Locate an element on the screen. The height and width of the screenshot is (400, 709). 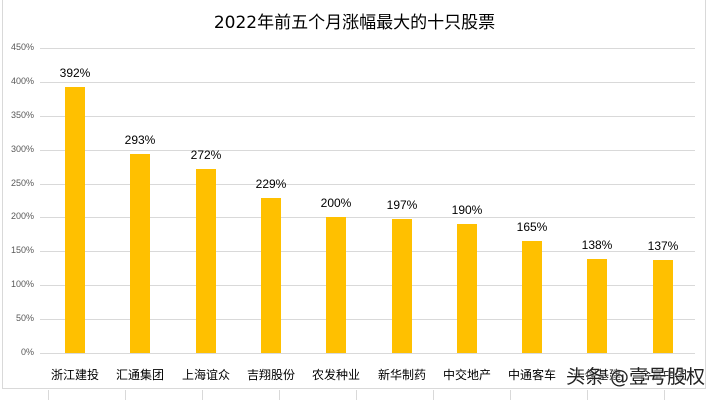
y-tick-label: 400% is located at coordinates (22, 81).